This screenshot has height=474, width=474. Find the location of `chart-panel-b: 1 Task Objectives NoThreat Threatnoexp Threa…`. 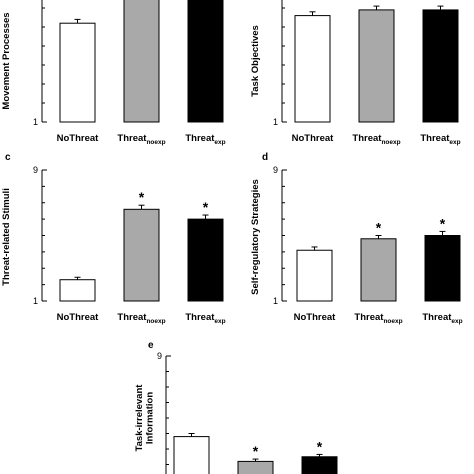

chart-panel-b: 1 Task Objectives NoThreat Threatnoexp Threa… is located at coordinates (355, 73).